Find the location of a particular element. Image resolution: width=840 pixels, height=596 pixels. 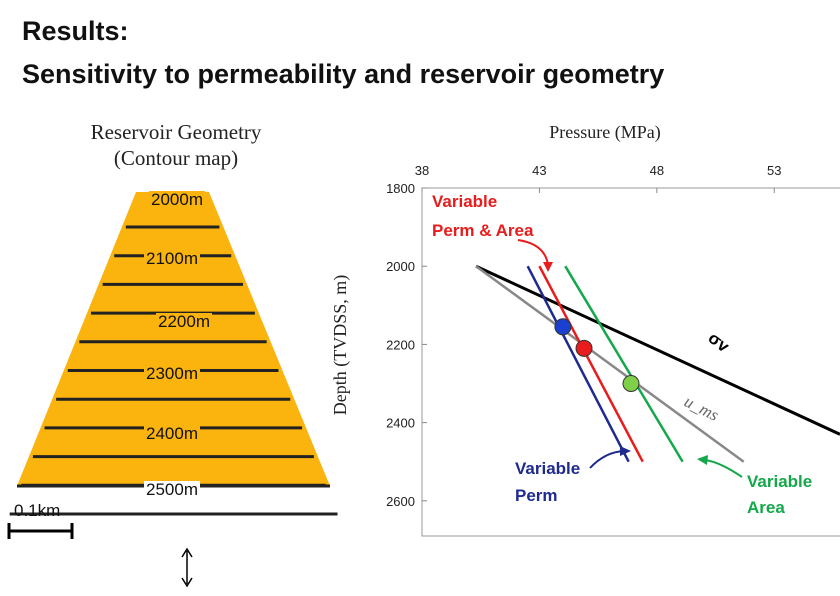

perm-area-label-line-1: Variable is located at coordinates (464, 201).